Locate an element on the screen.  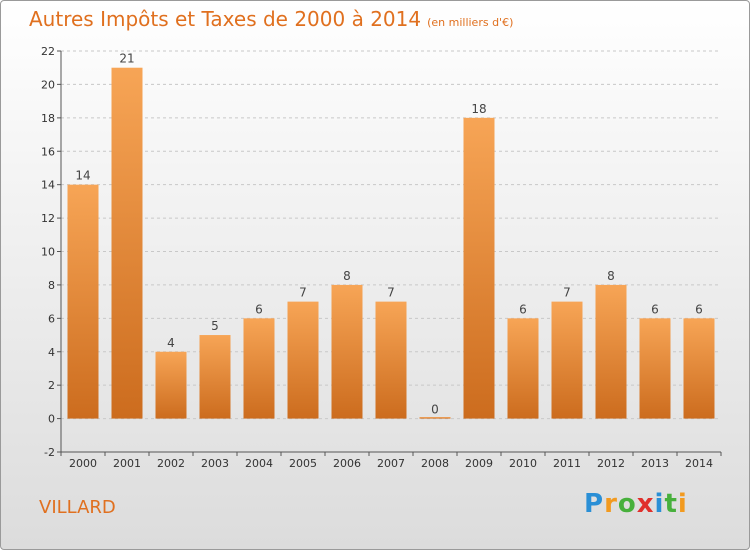
bar-value-label: 14 is located at coordinates (82, 176).